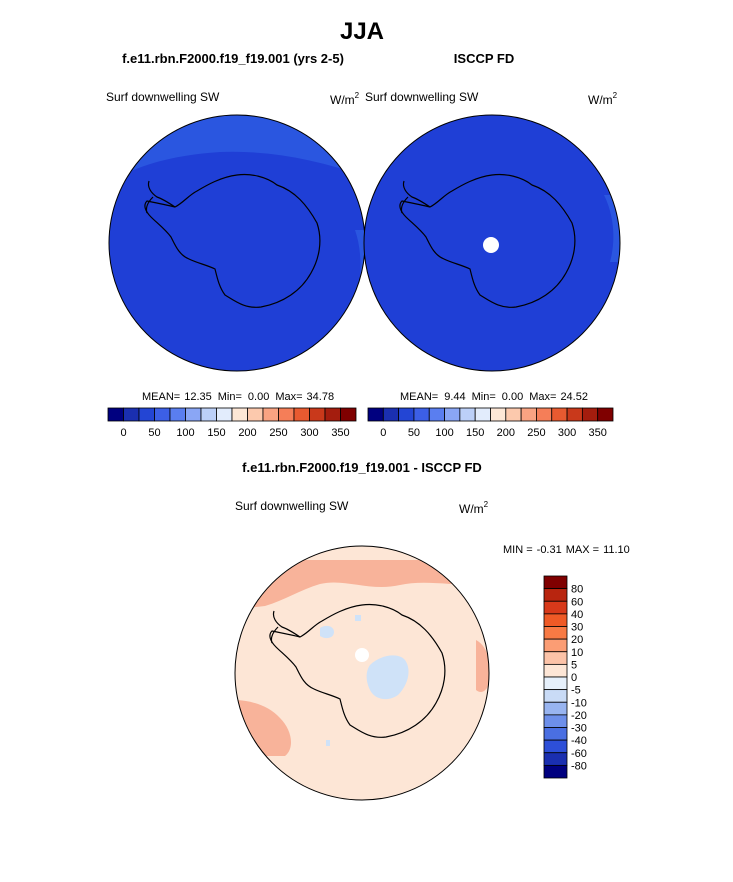  I want to click on map-difference-pink-east, so click(482, 666).